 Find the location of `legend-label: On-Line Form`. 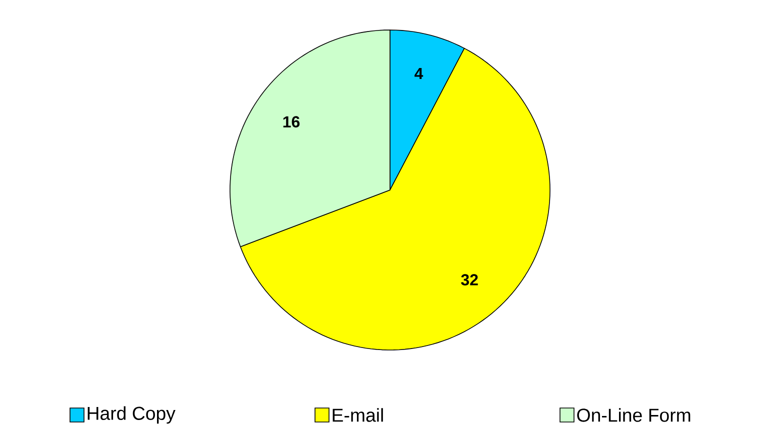

legend-label: On-Line Form is located at coordinates (633, 415).